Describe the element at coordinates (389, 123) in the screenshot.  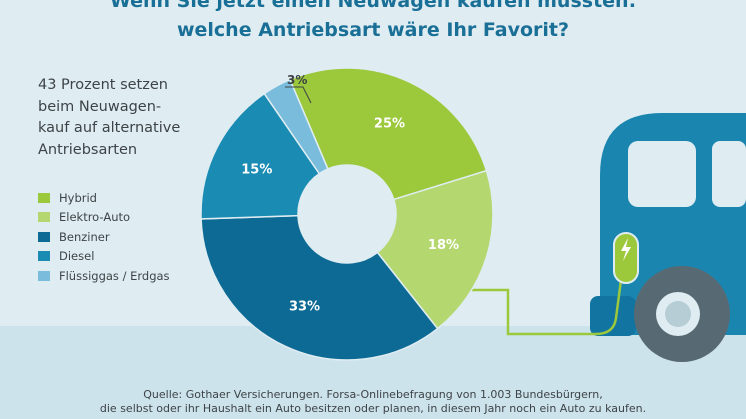
I see `slice-label-hybrid: 25%` at that location.